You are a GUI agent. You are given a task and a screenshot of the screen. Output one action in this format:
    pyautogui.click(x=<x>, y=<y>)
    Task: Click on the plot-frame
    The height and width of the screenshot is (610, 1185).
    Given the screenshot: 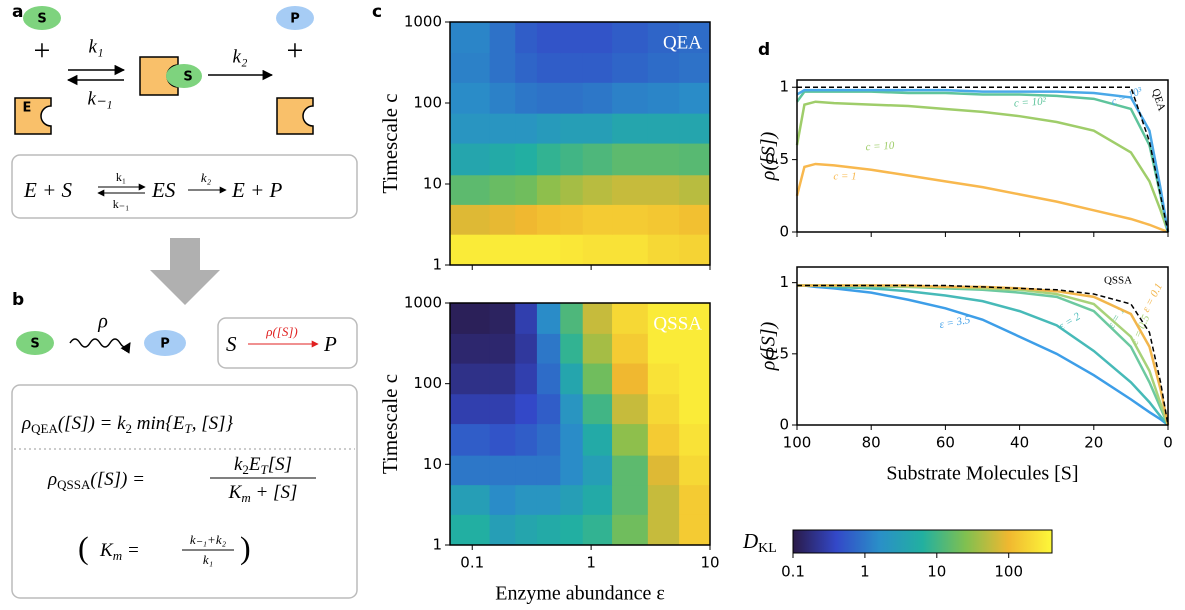 What is the action you would take?
    pyautogui.click(x=982, y=346)
    